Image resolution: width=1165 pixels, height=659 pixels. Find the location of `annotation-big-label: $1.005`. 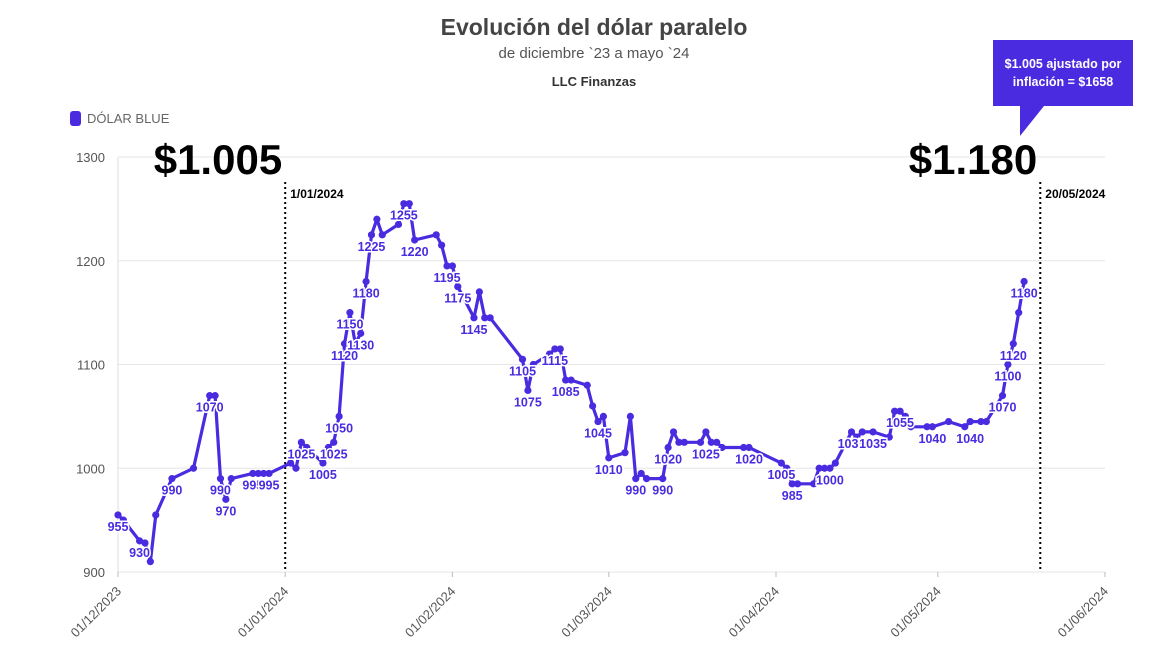

annotation-big-label: $1.005 is located at coordinates (218, 159).